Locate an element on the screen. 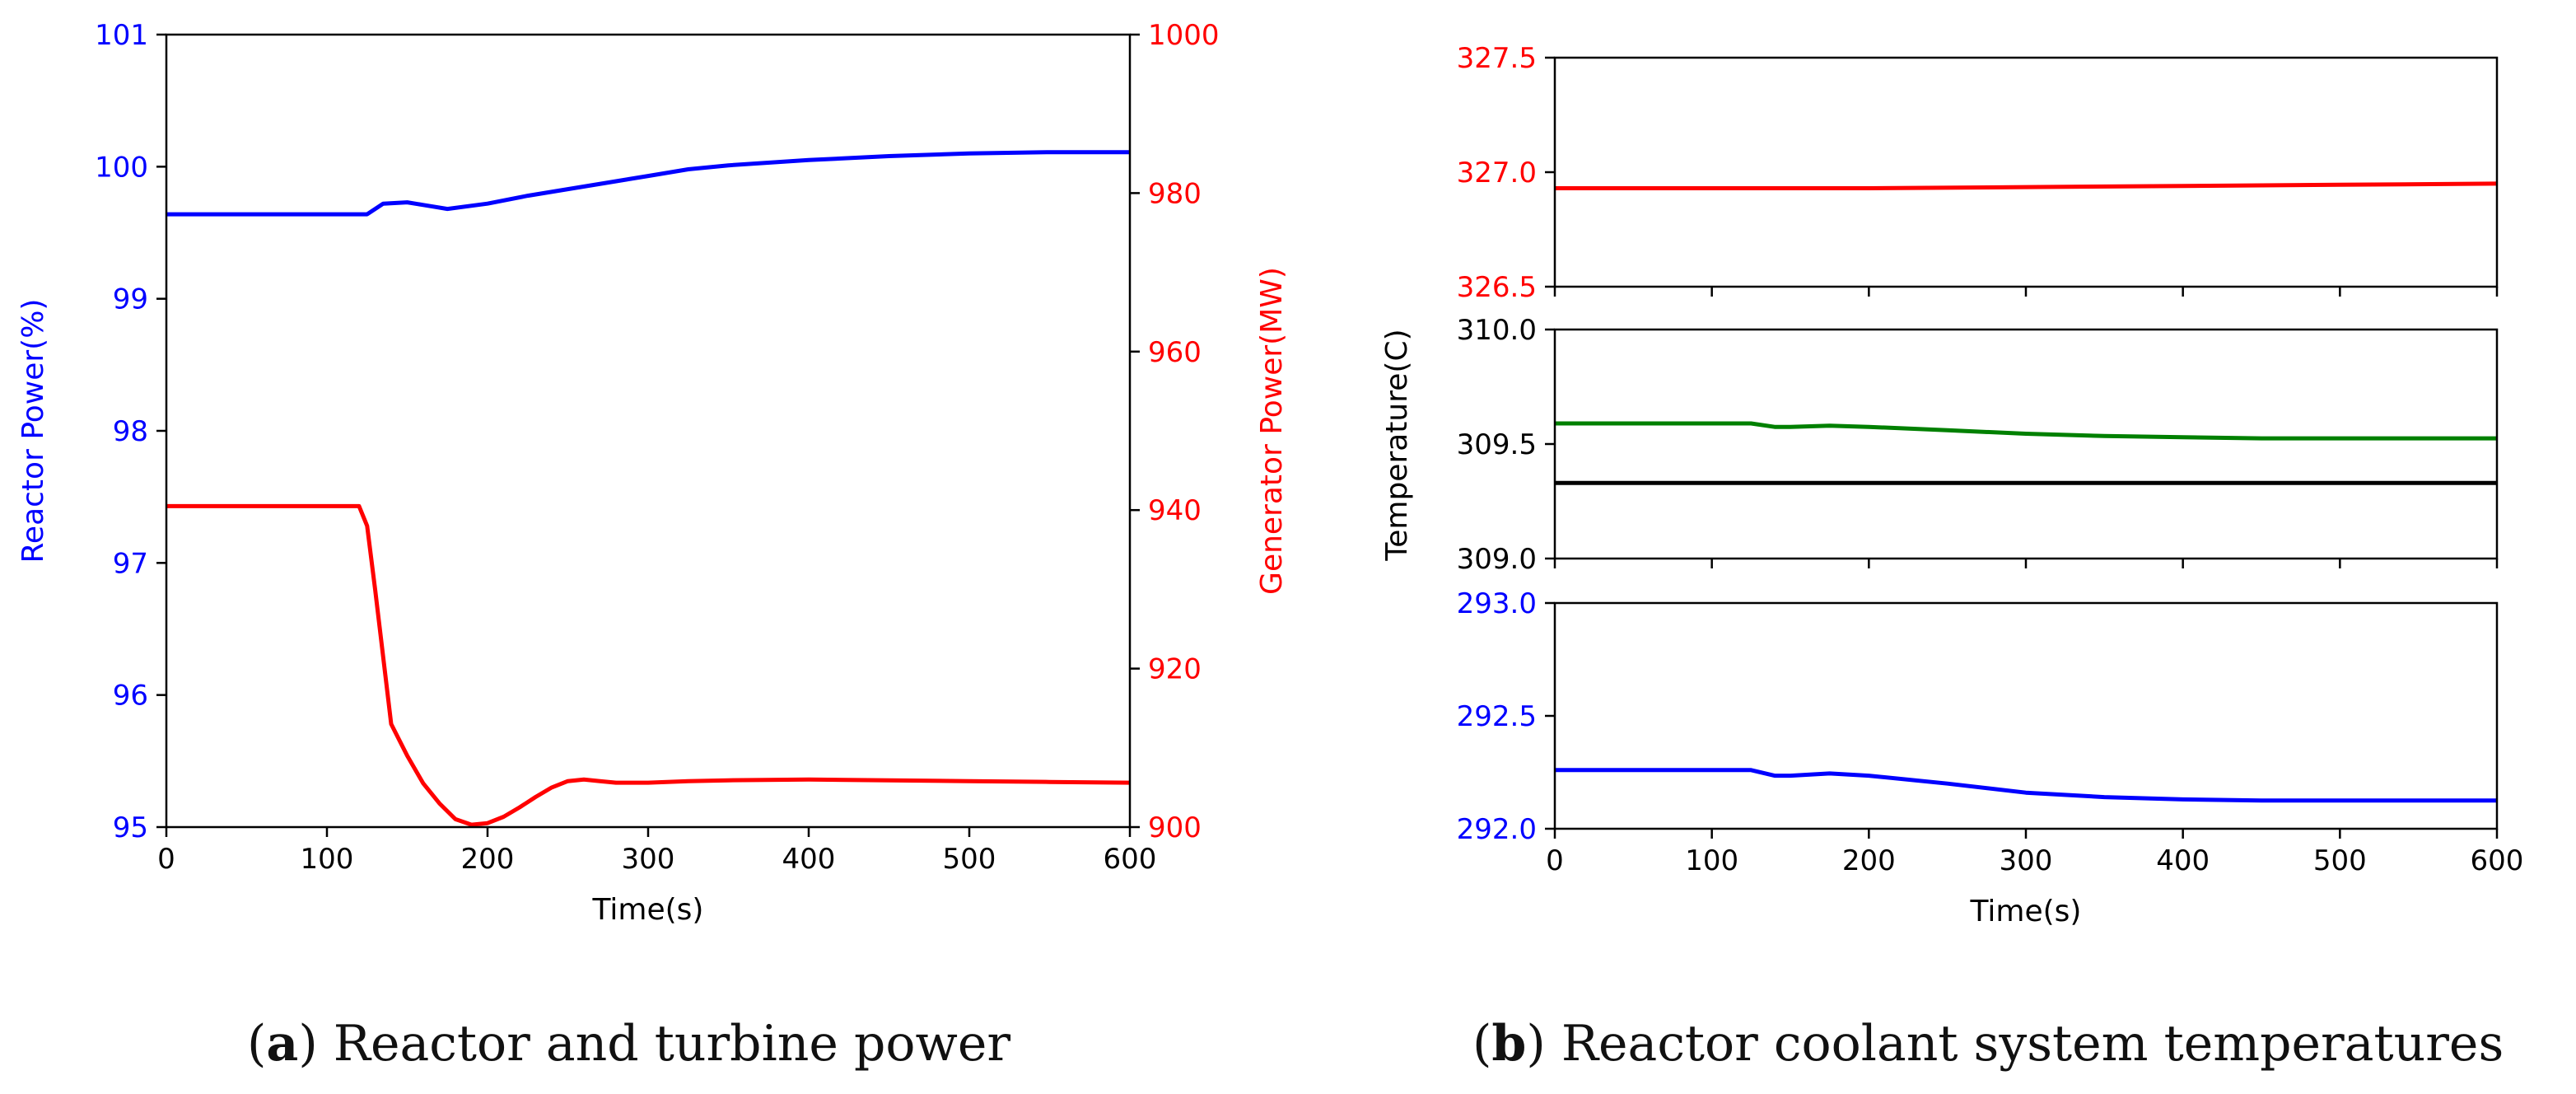 Image resolution: width=2576 pixels, height=1094 pixels. x-tick-label-b: 600 is located at coordinates (2497, 860).